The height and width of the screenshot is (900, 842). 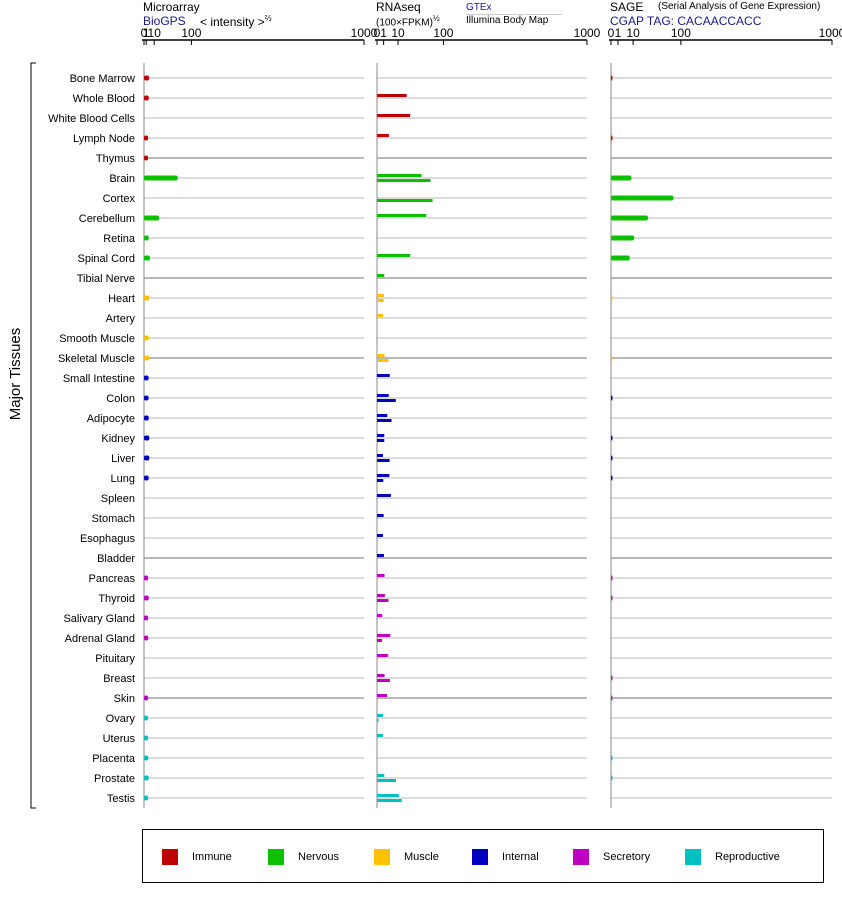 I want to click on rnaseq-source-gtex: GTEx, so click(x=479, y=7).